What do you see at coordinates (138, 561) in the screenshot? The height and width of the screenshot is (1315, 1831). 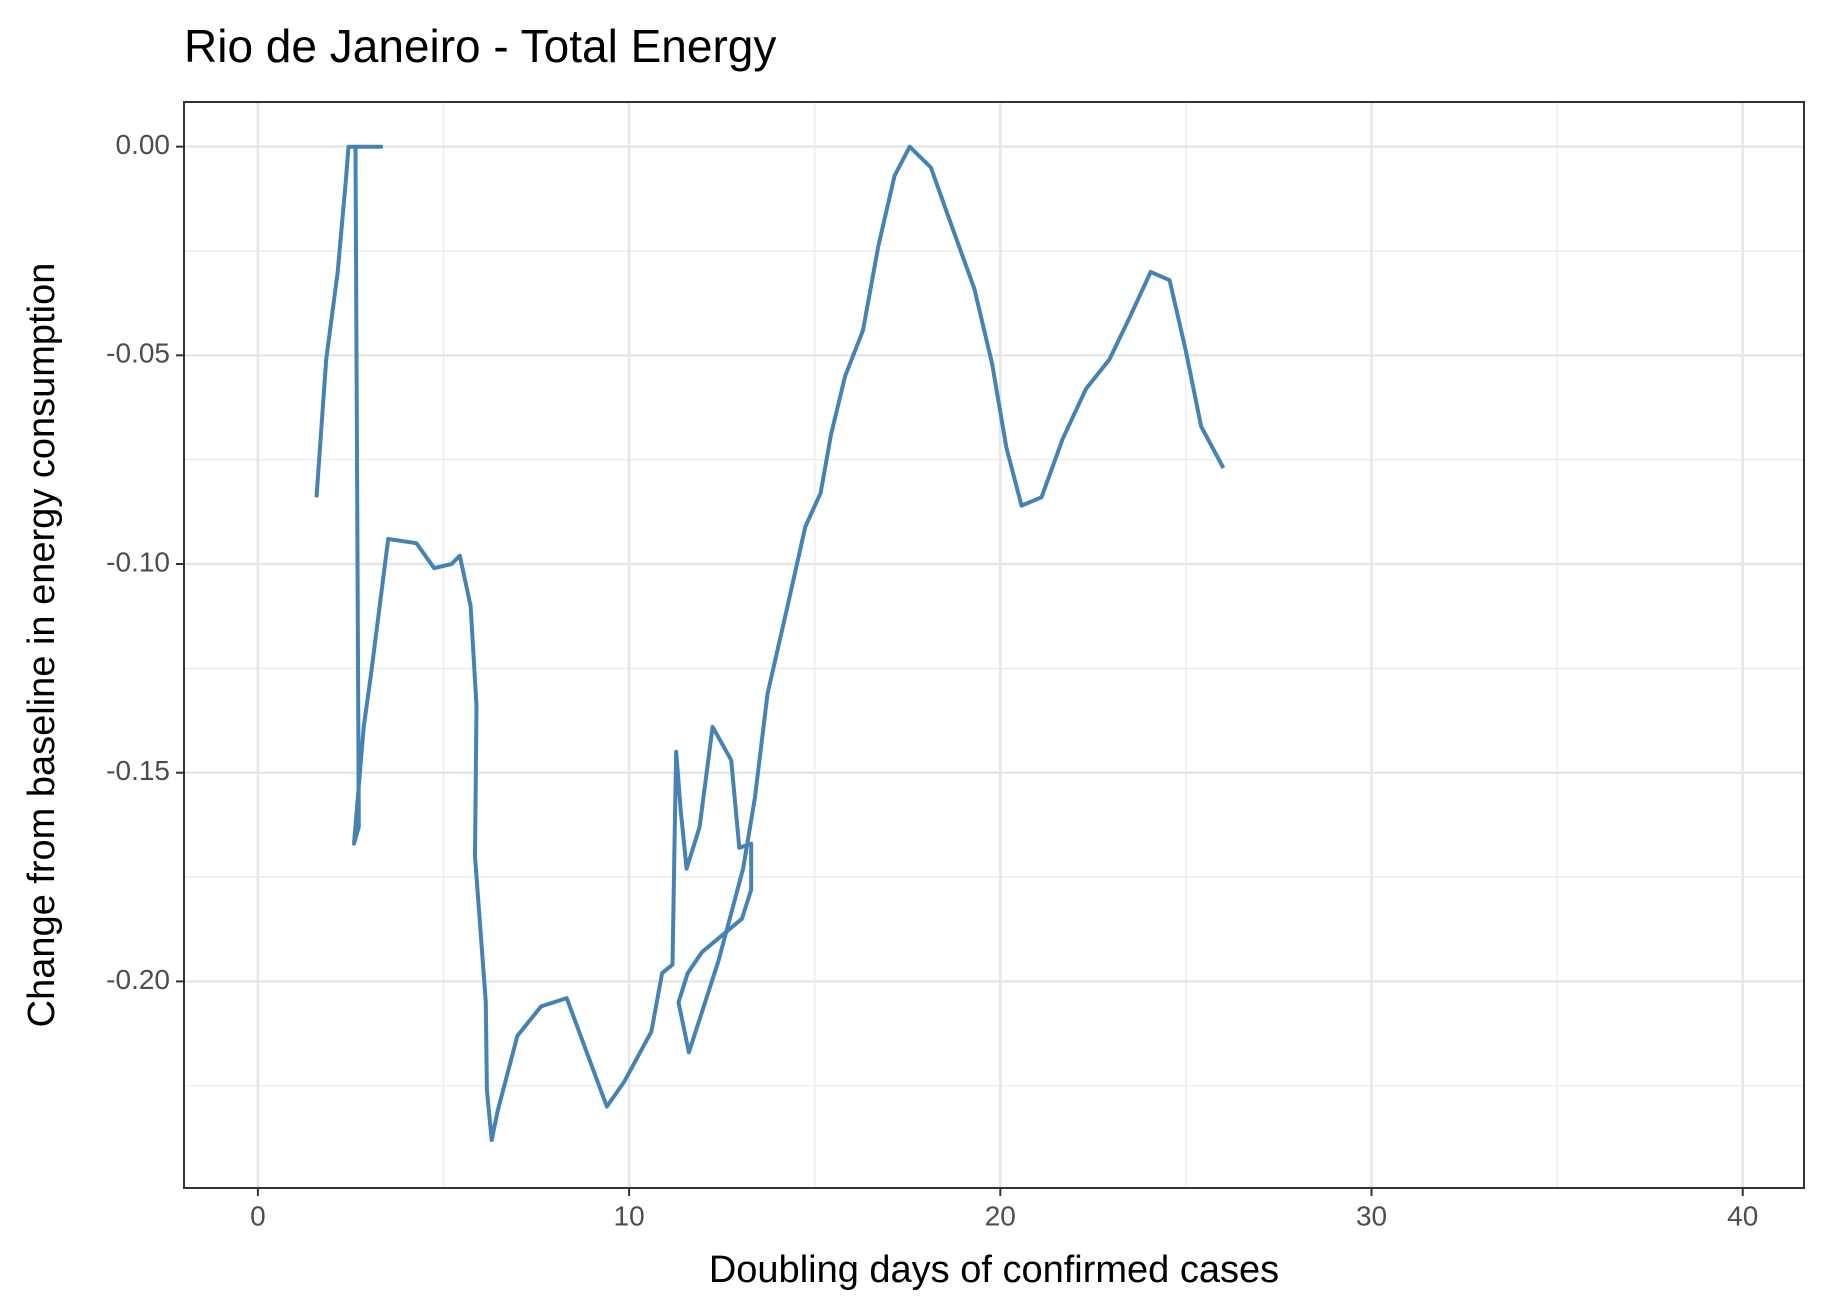 I see `y-tick-label: -0.10` at bounding box center [138, 561].